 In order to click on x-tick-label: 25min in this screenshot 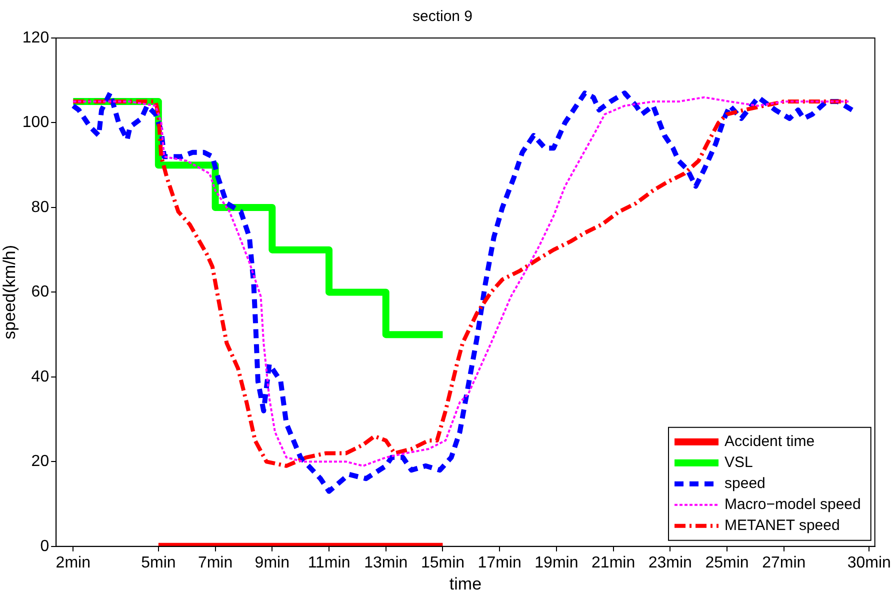, I will do `click(727, 563)`.